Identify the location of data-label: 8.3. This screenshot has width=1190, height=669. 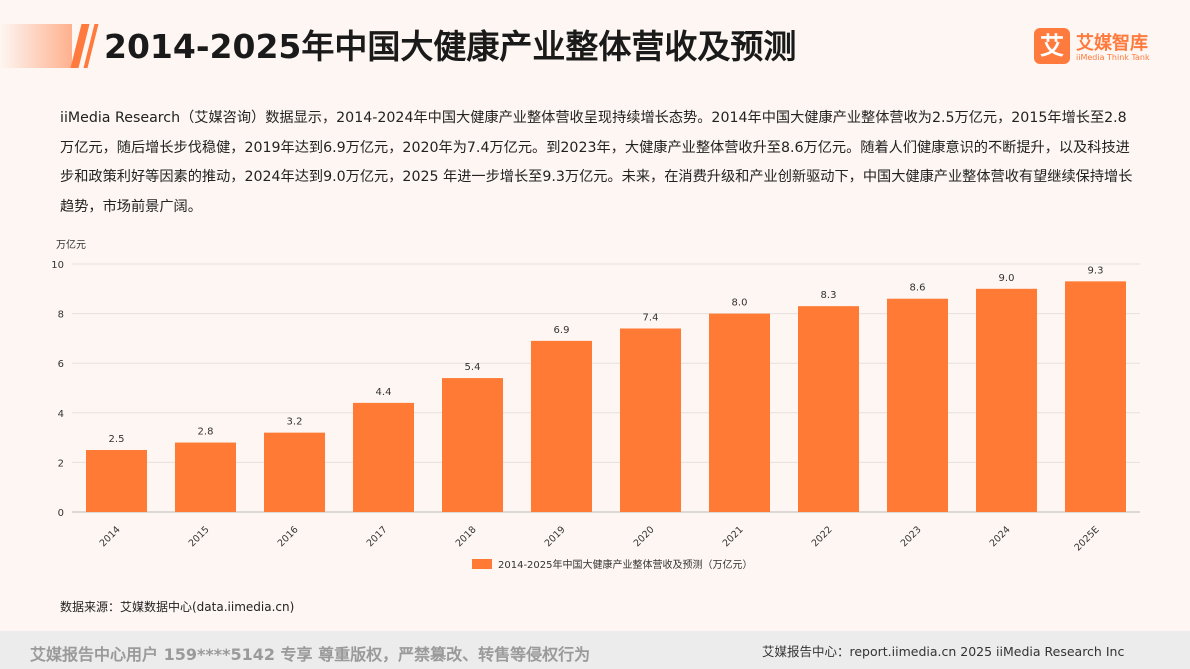
(829, 295).